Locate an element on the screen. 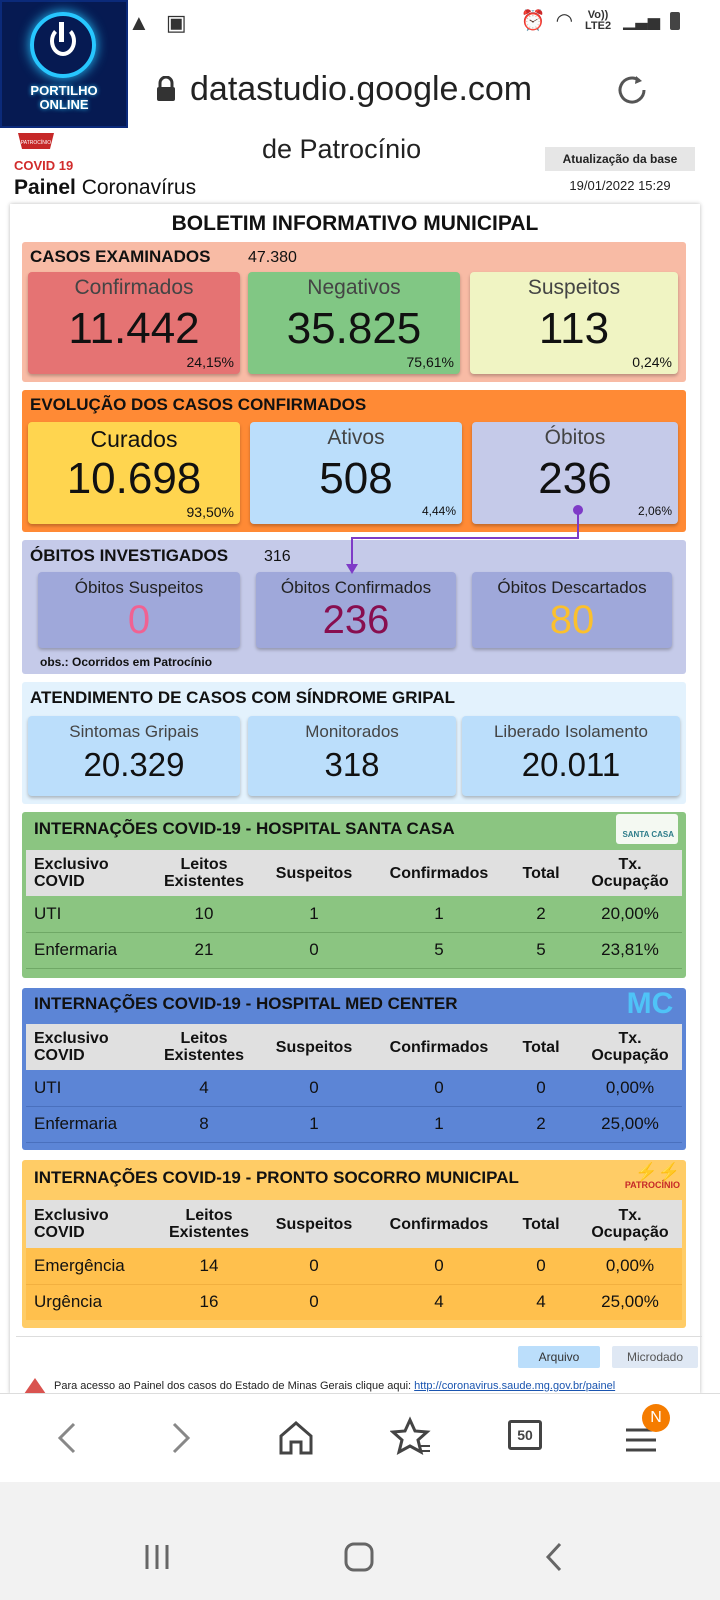 This screenshot has height=1600, width=720. connector-arrow is located at coordinates (464, 539).